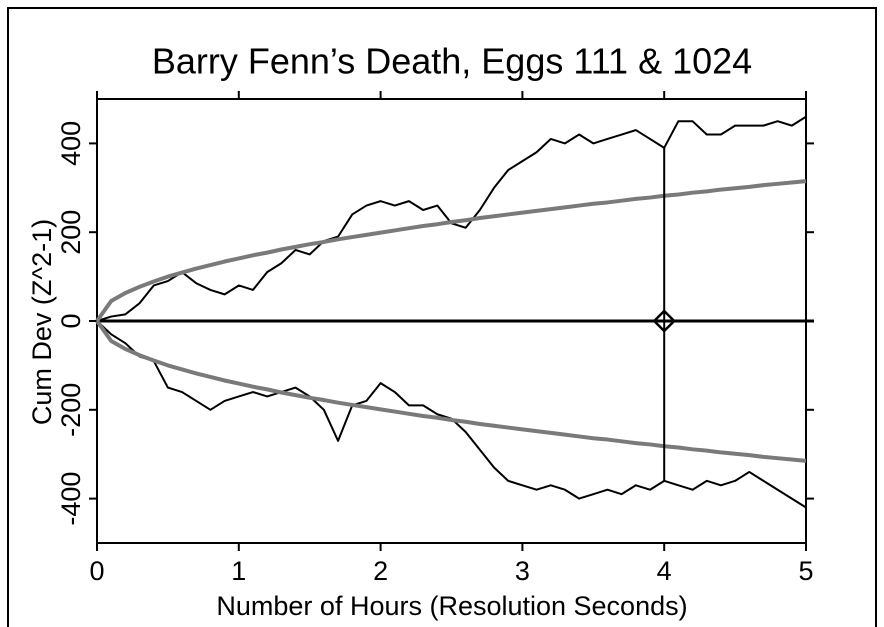 This screenshot has width=884, height=627. What do you see at coordinates (71, 499) in the screenshot?
I see `y-tick-label: -400` at bounding box center [71, 499].